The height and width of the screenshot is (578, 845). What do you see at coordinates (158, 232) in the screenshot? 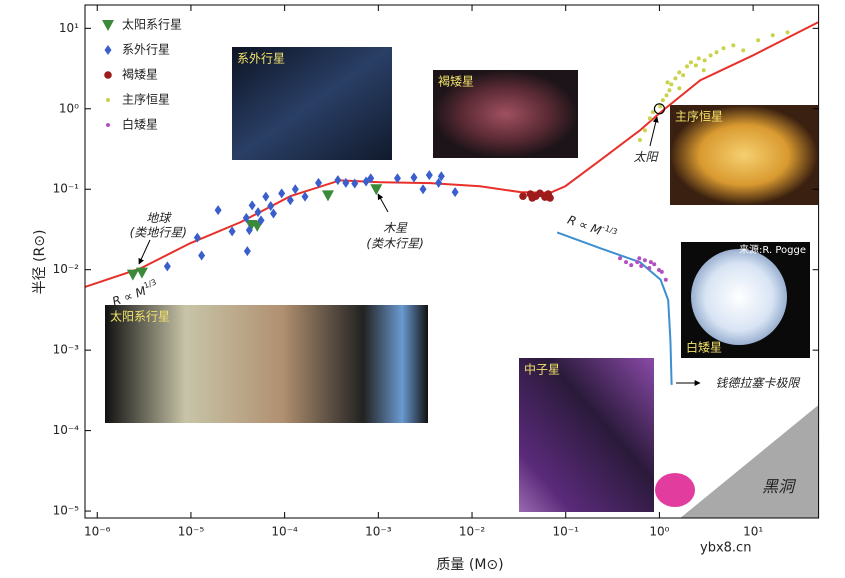
I see `annotation: (类地行星)` at bounding box center [158, 232].